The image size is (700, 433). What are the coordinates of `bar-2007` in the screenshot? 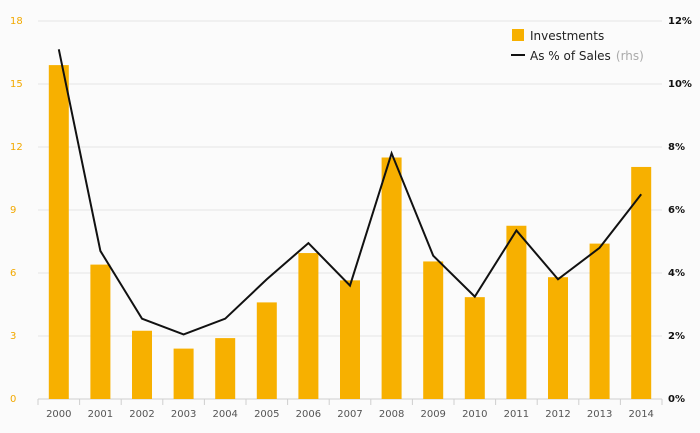 It's located at (350, 339).